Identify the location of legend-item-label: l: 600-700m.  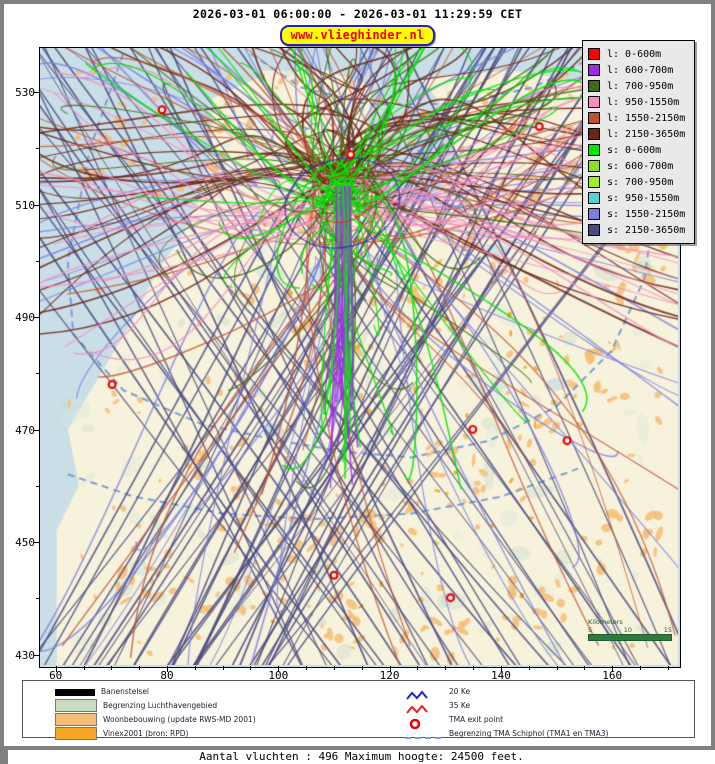
(640, 70).